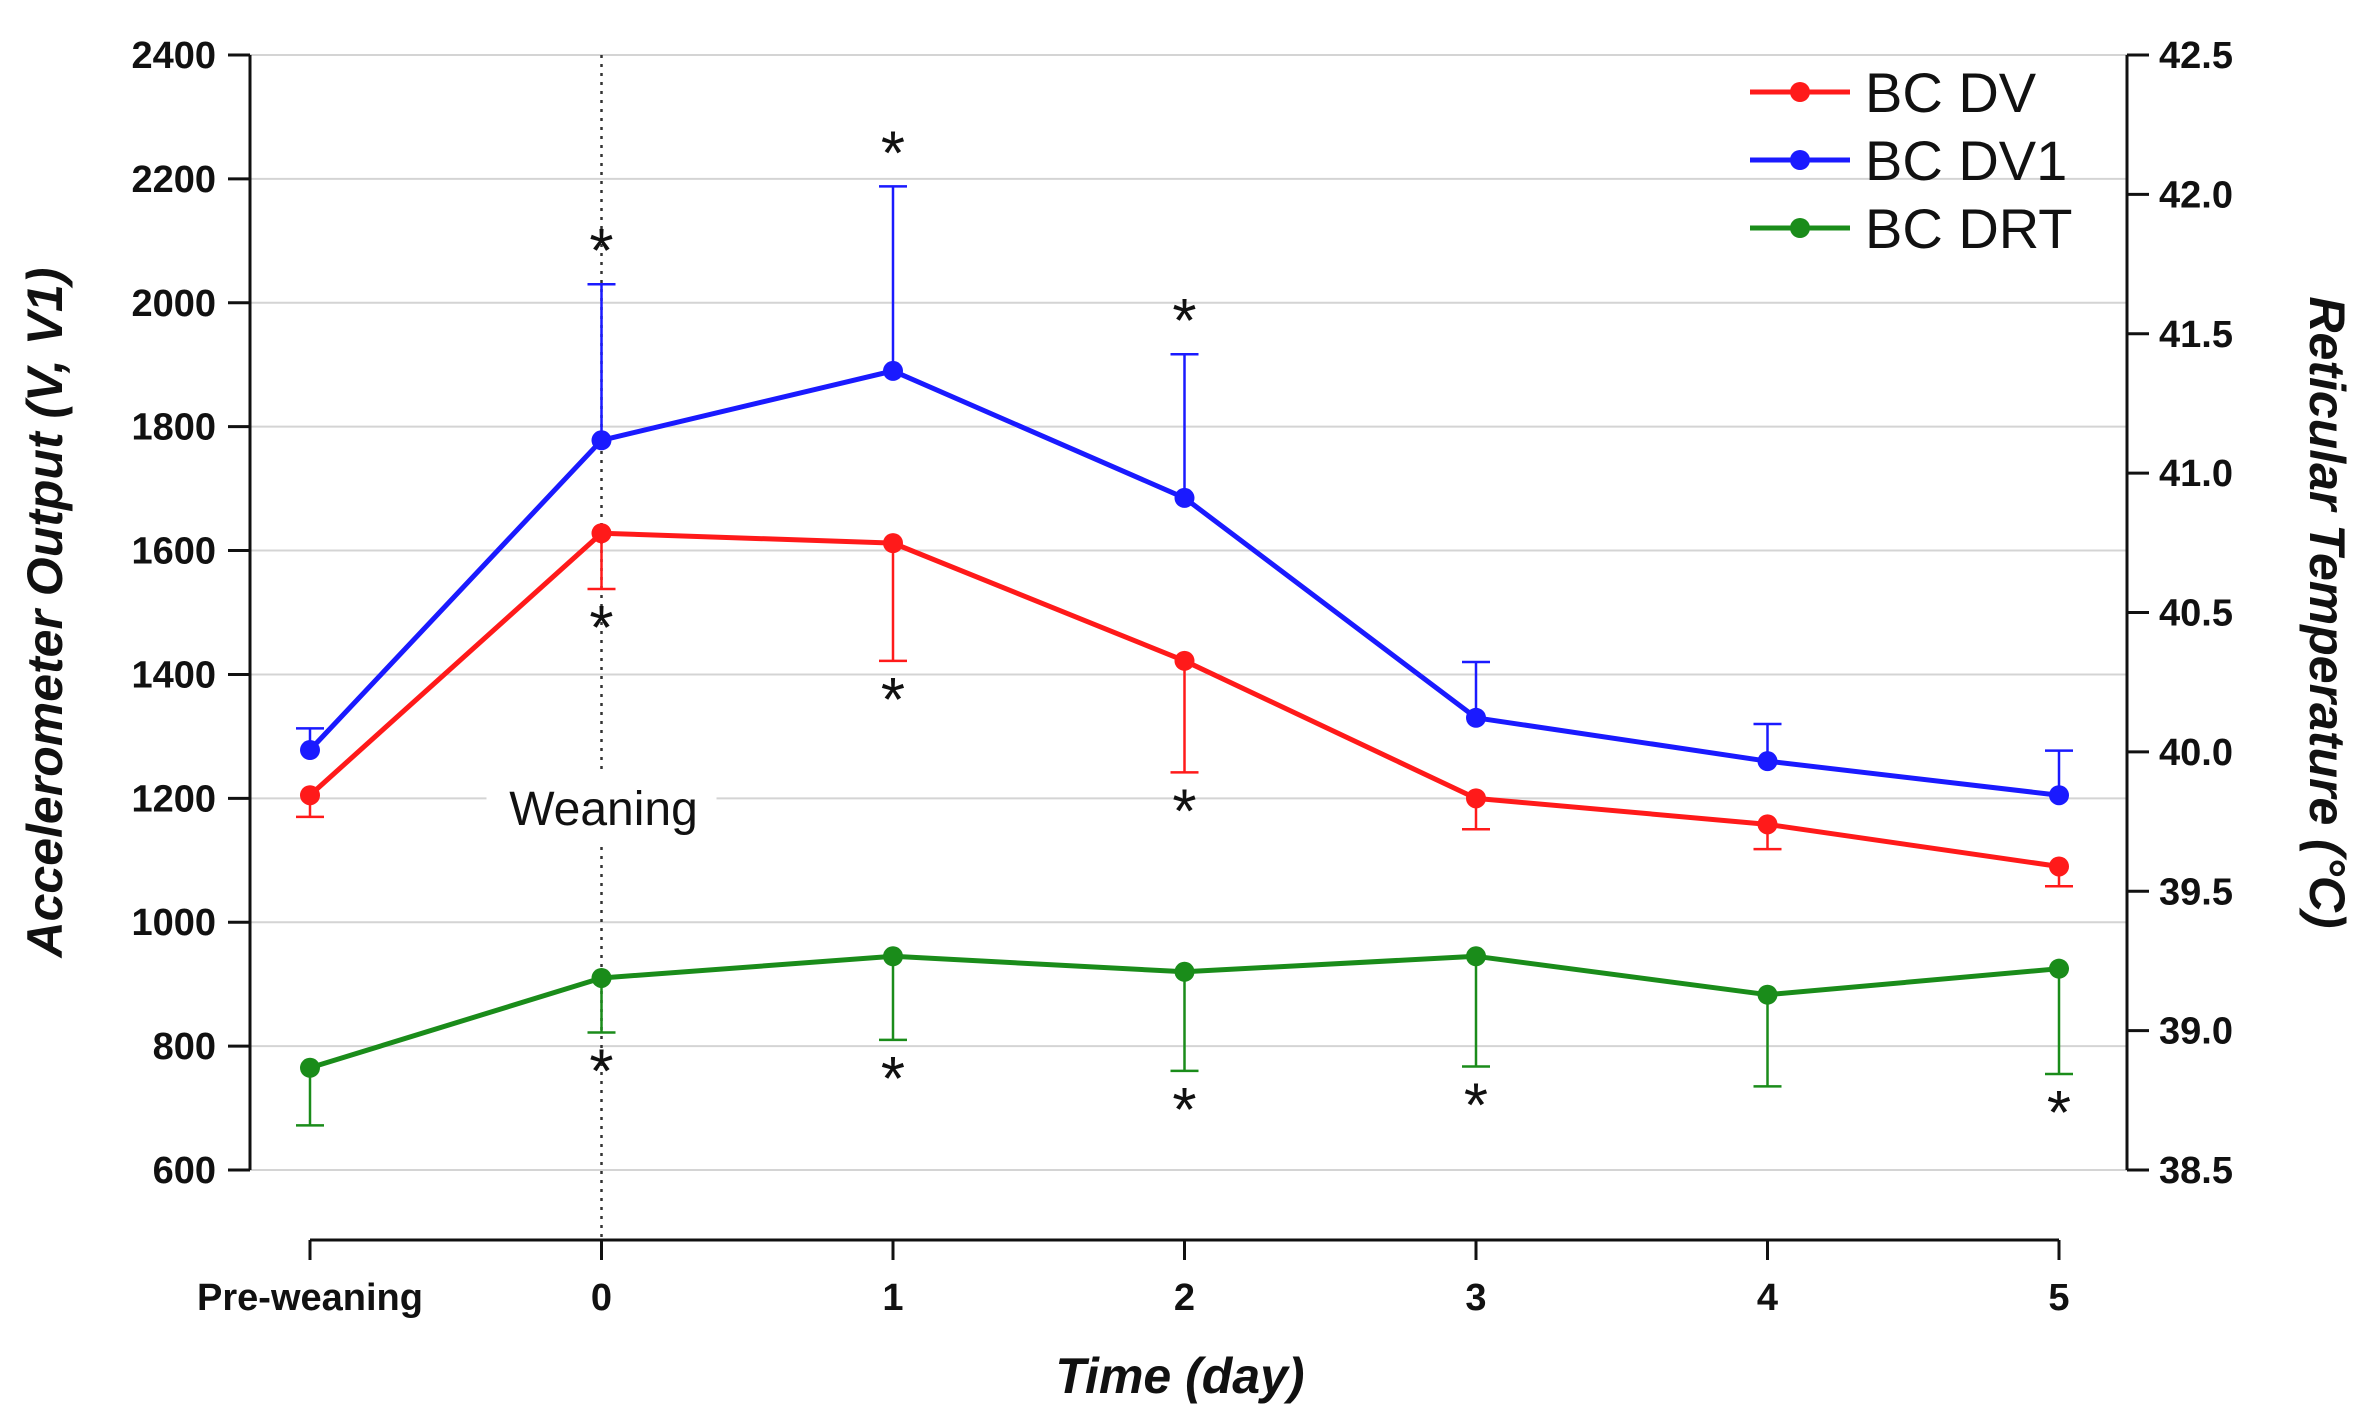  What do you see at coordinates (2196, 474) in the screenshot?
I see `y2-tick-label: 41.0` at bounding box center [2196, 474].